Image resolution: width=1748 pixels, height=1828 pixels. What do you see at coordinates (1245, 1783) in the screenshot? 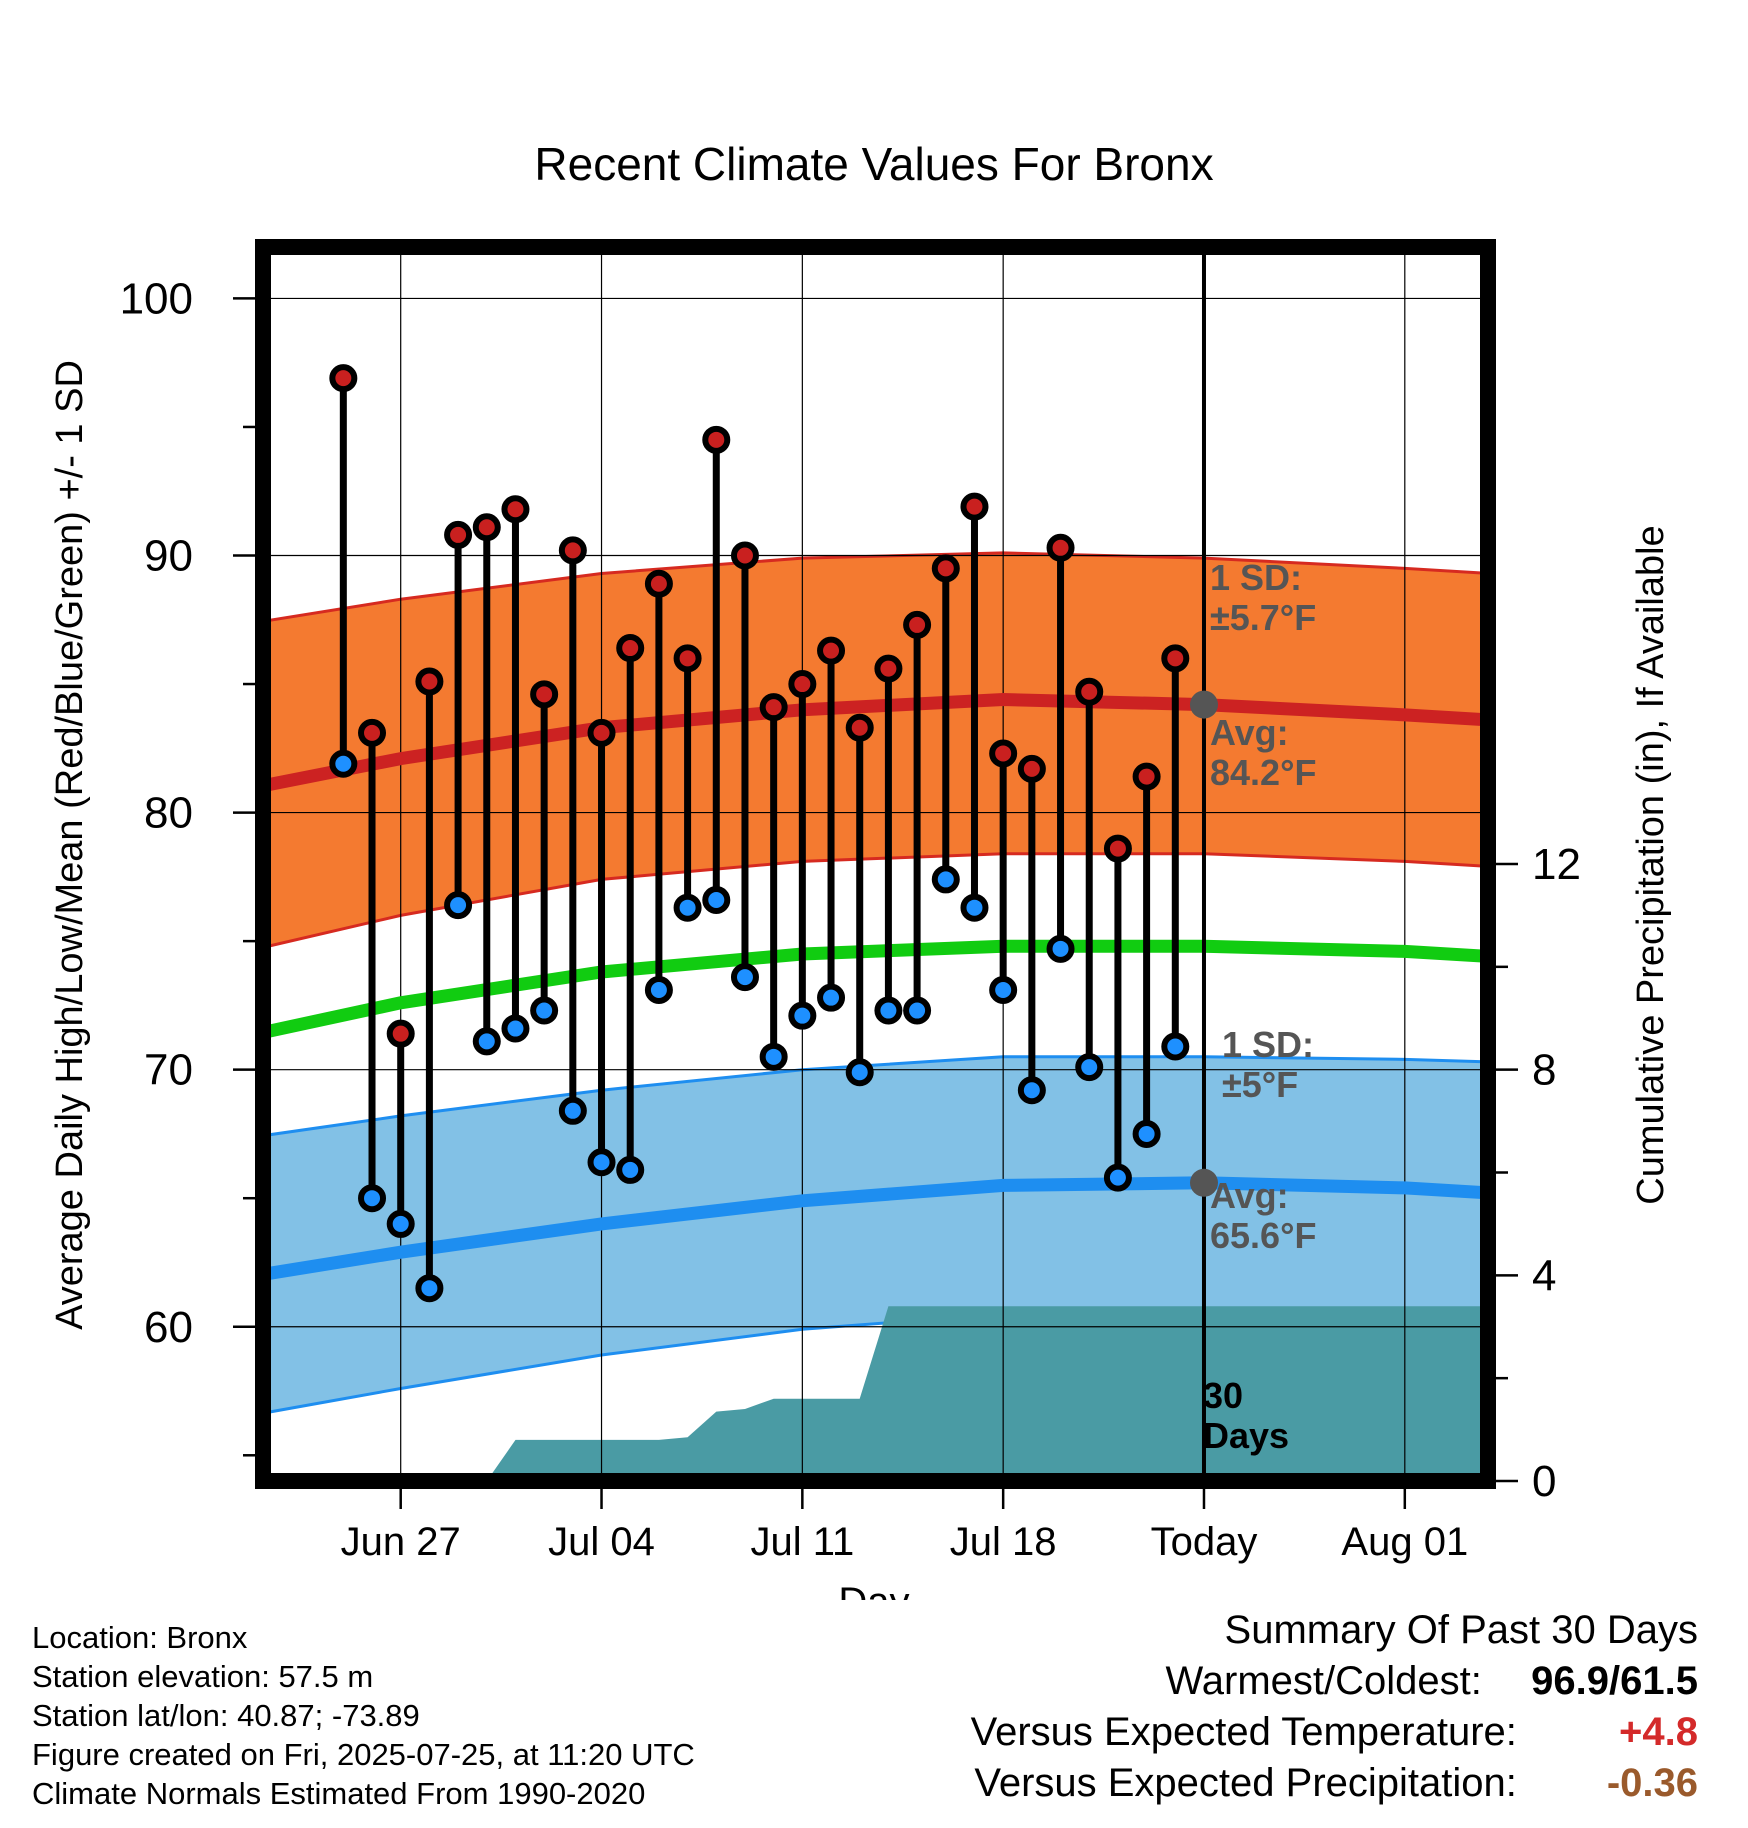
I see `precip-anomaly-label: Versus Expected Precipitation:` at bounding box center [1245, 1783].